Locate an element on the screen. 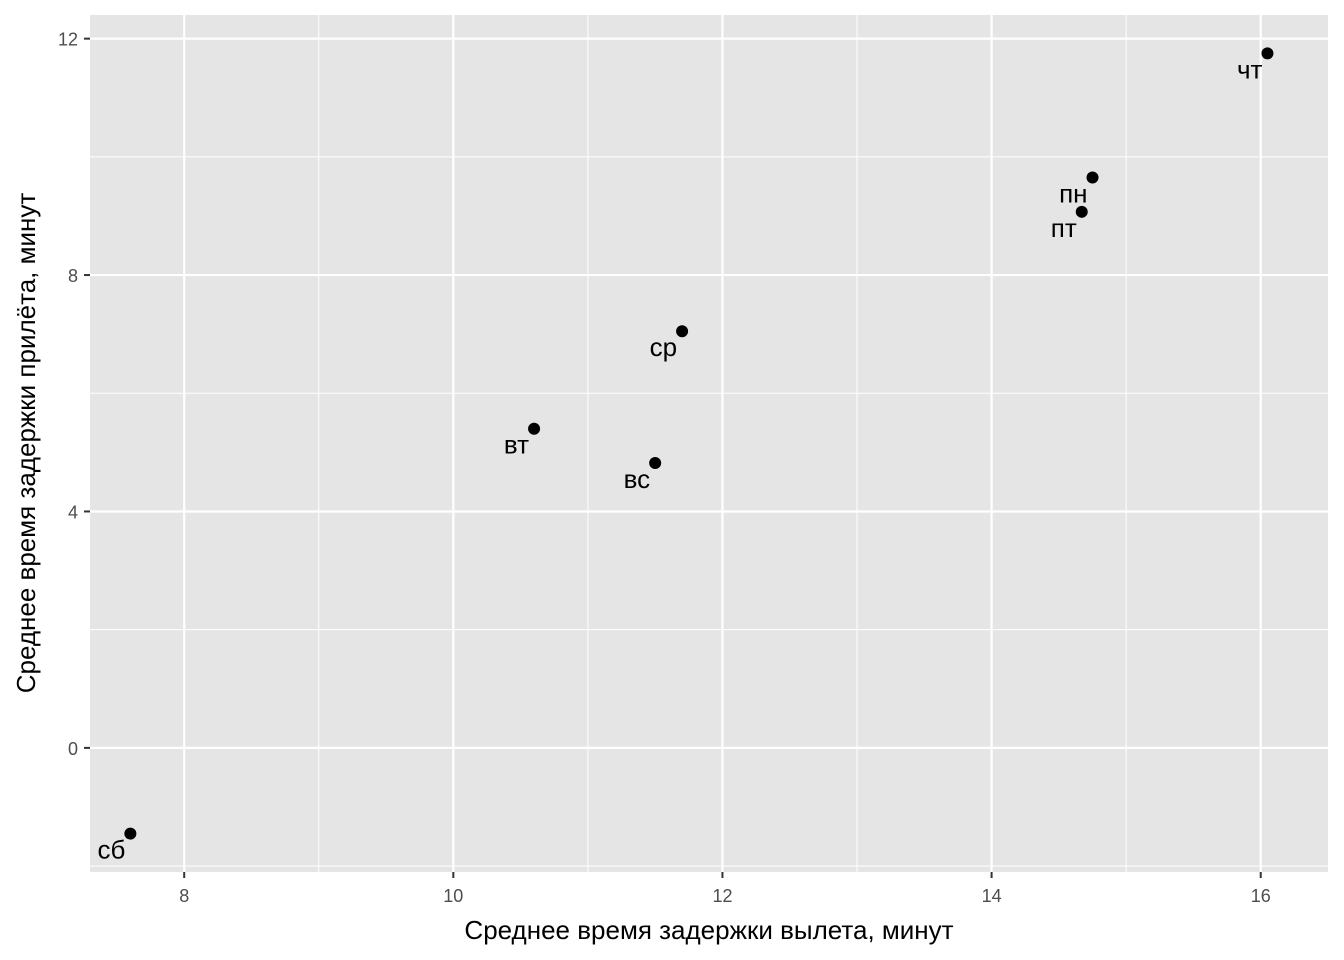 This screenshot has width=1344, height=960. point-label: вс is located at coordinates (637, 479).